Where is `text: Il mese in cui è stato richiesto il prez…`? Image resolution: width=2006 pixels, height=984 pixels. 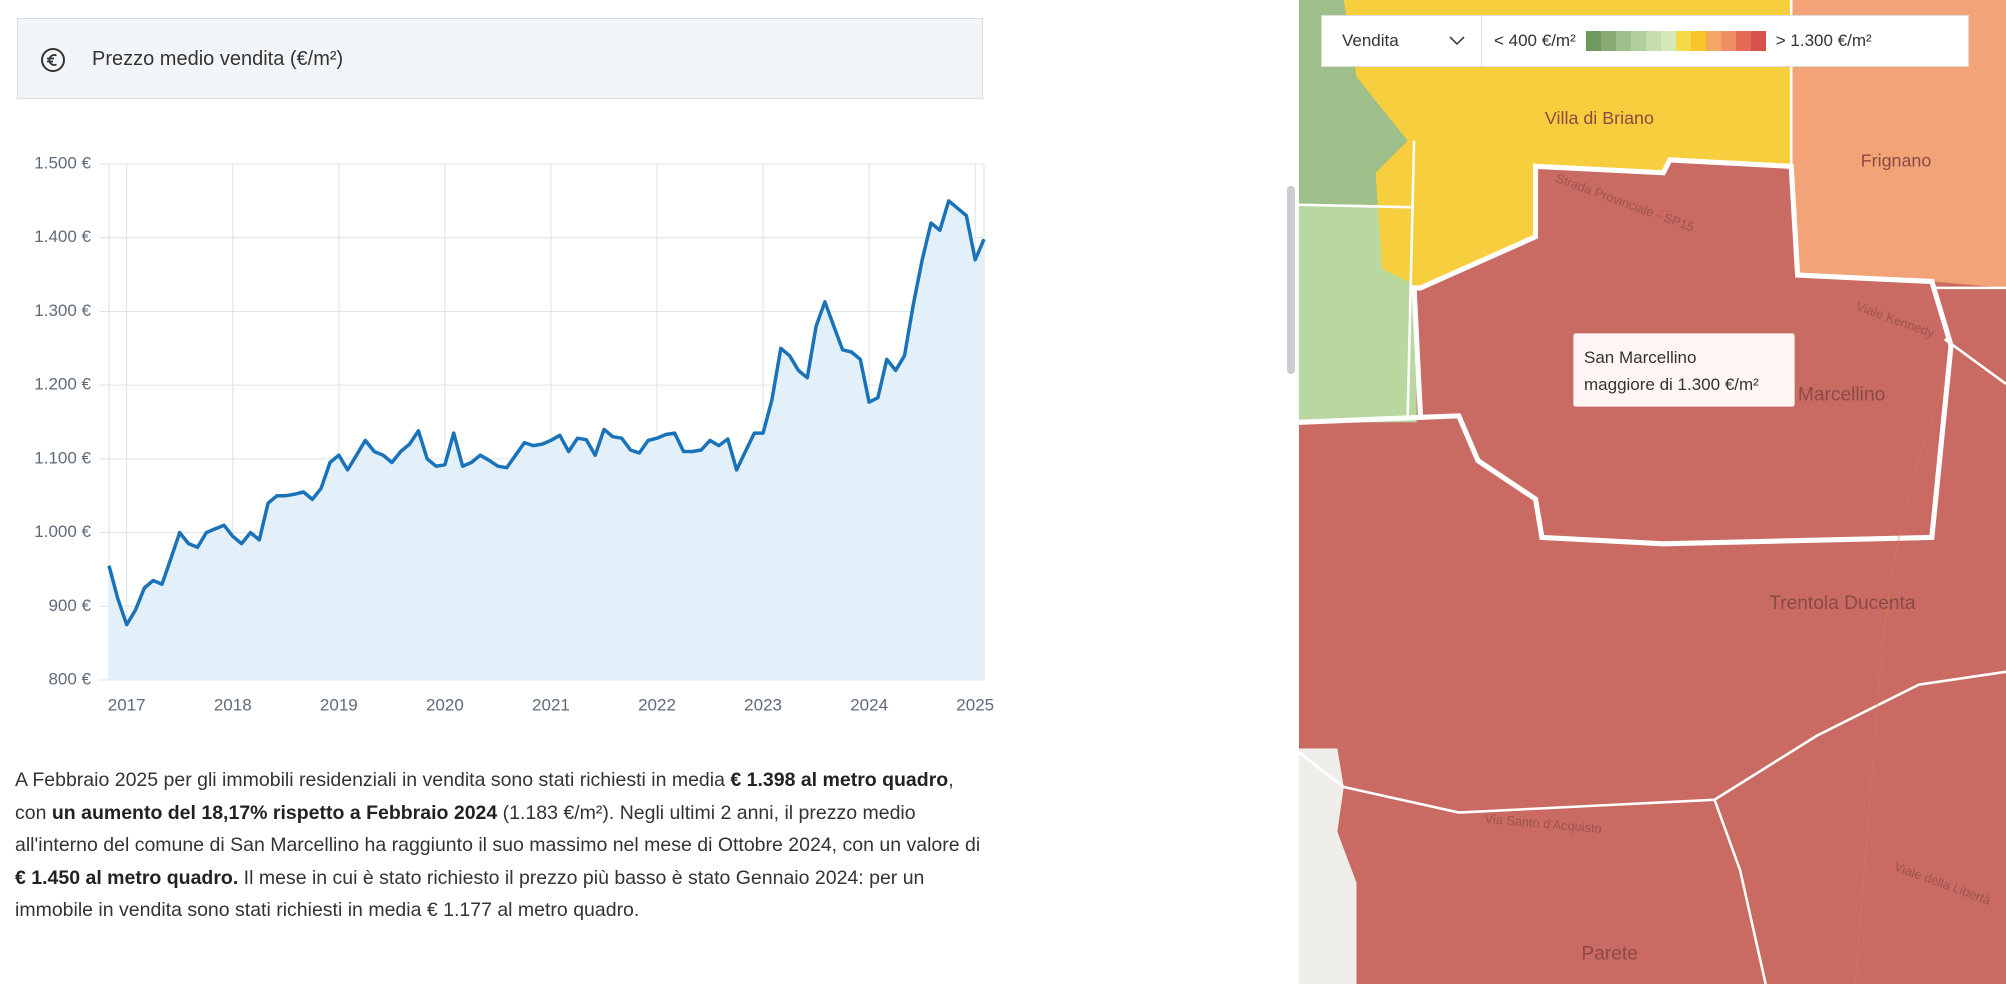 text: Il mese in cui è stato richiesto il prez… is located at coordinates (470, 894).